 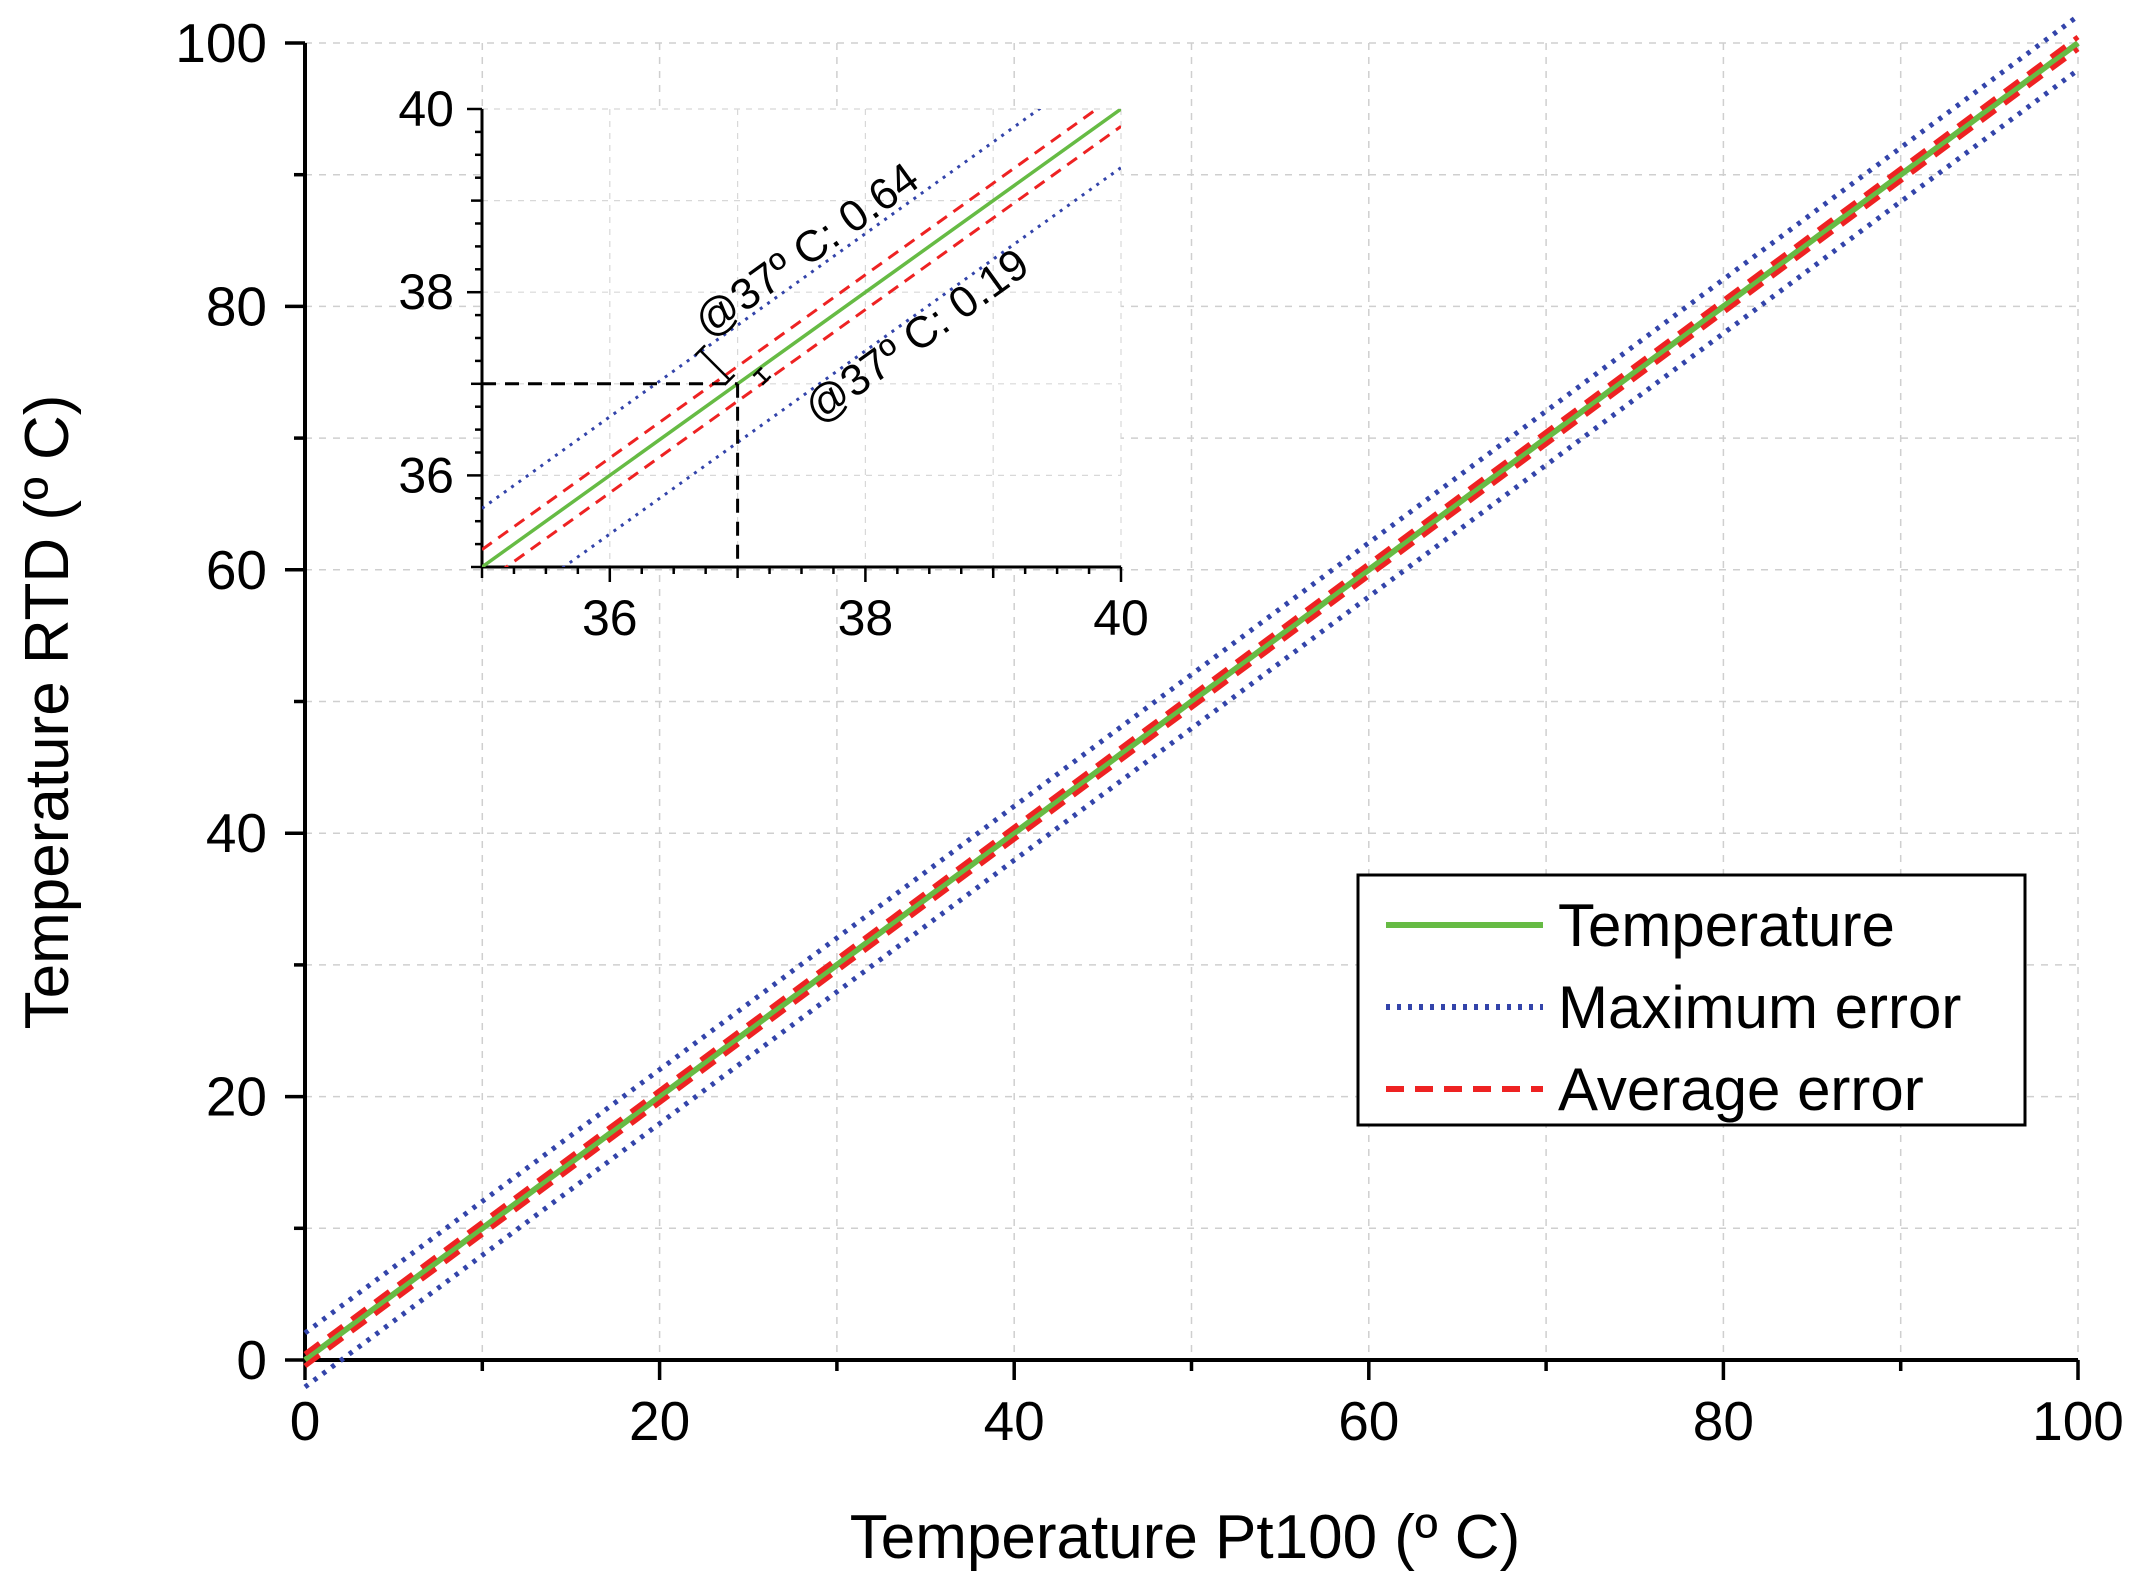 I want to click on legend-label-temperature: Temperature, so click(x=1726, y=925).